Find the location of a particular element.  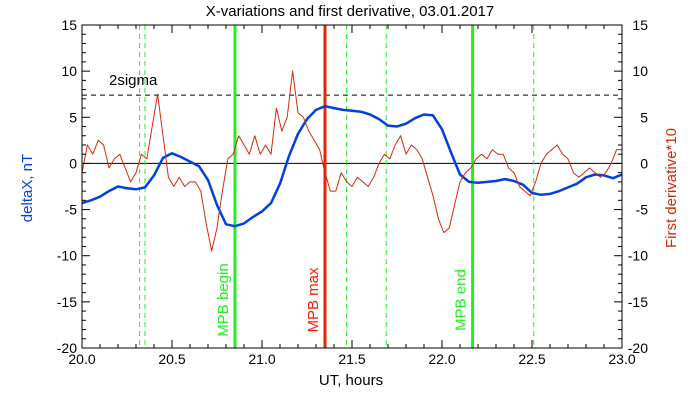

y-tick-label-left-1: 10 is located at coordinates (69, 71).